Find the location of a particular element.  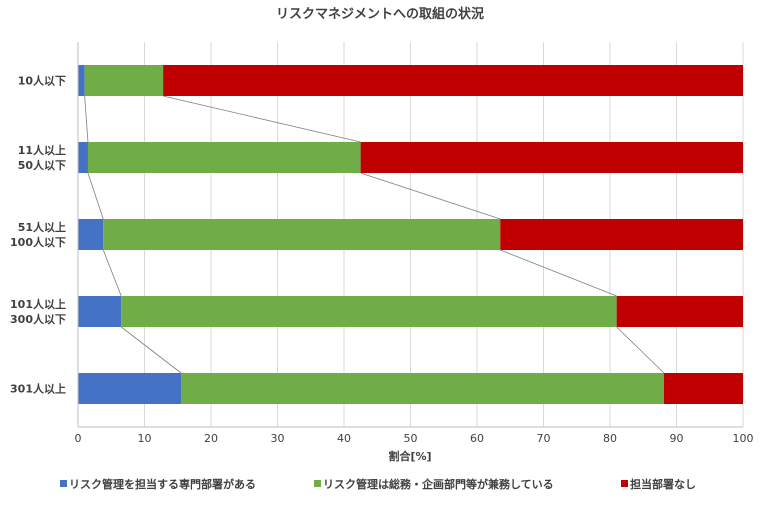

x-tick-label: 70 is located at coordinates (544, 438).